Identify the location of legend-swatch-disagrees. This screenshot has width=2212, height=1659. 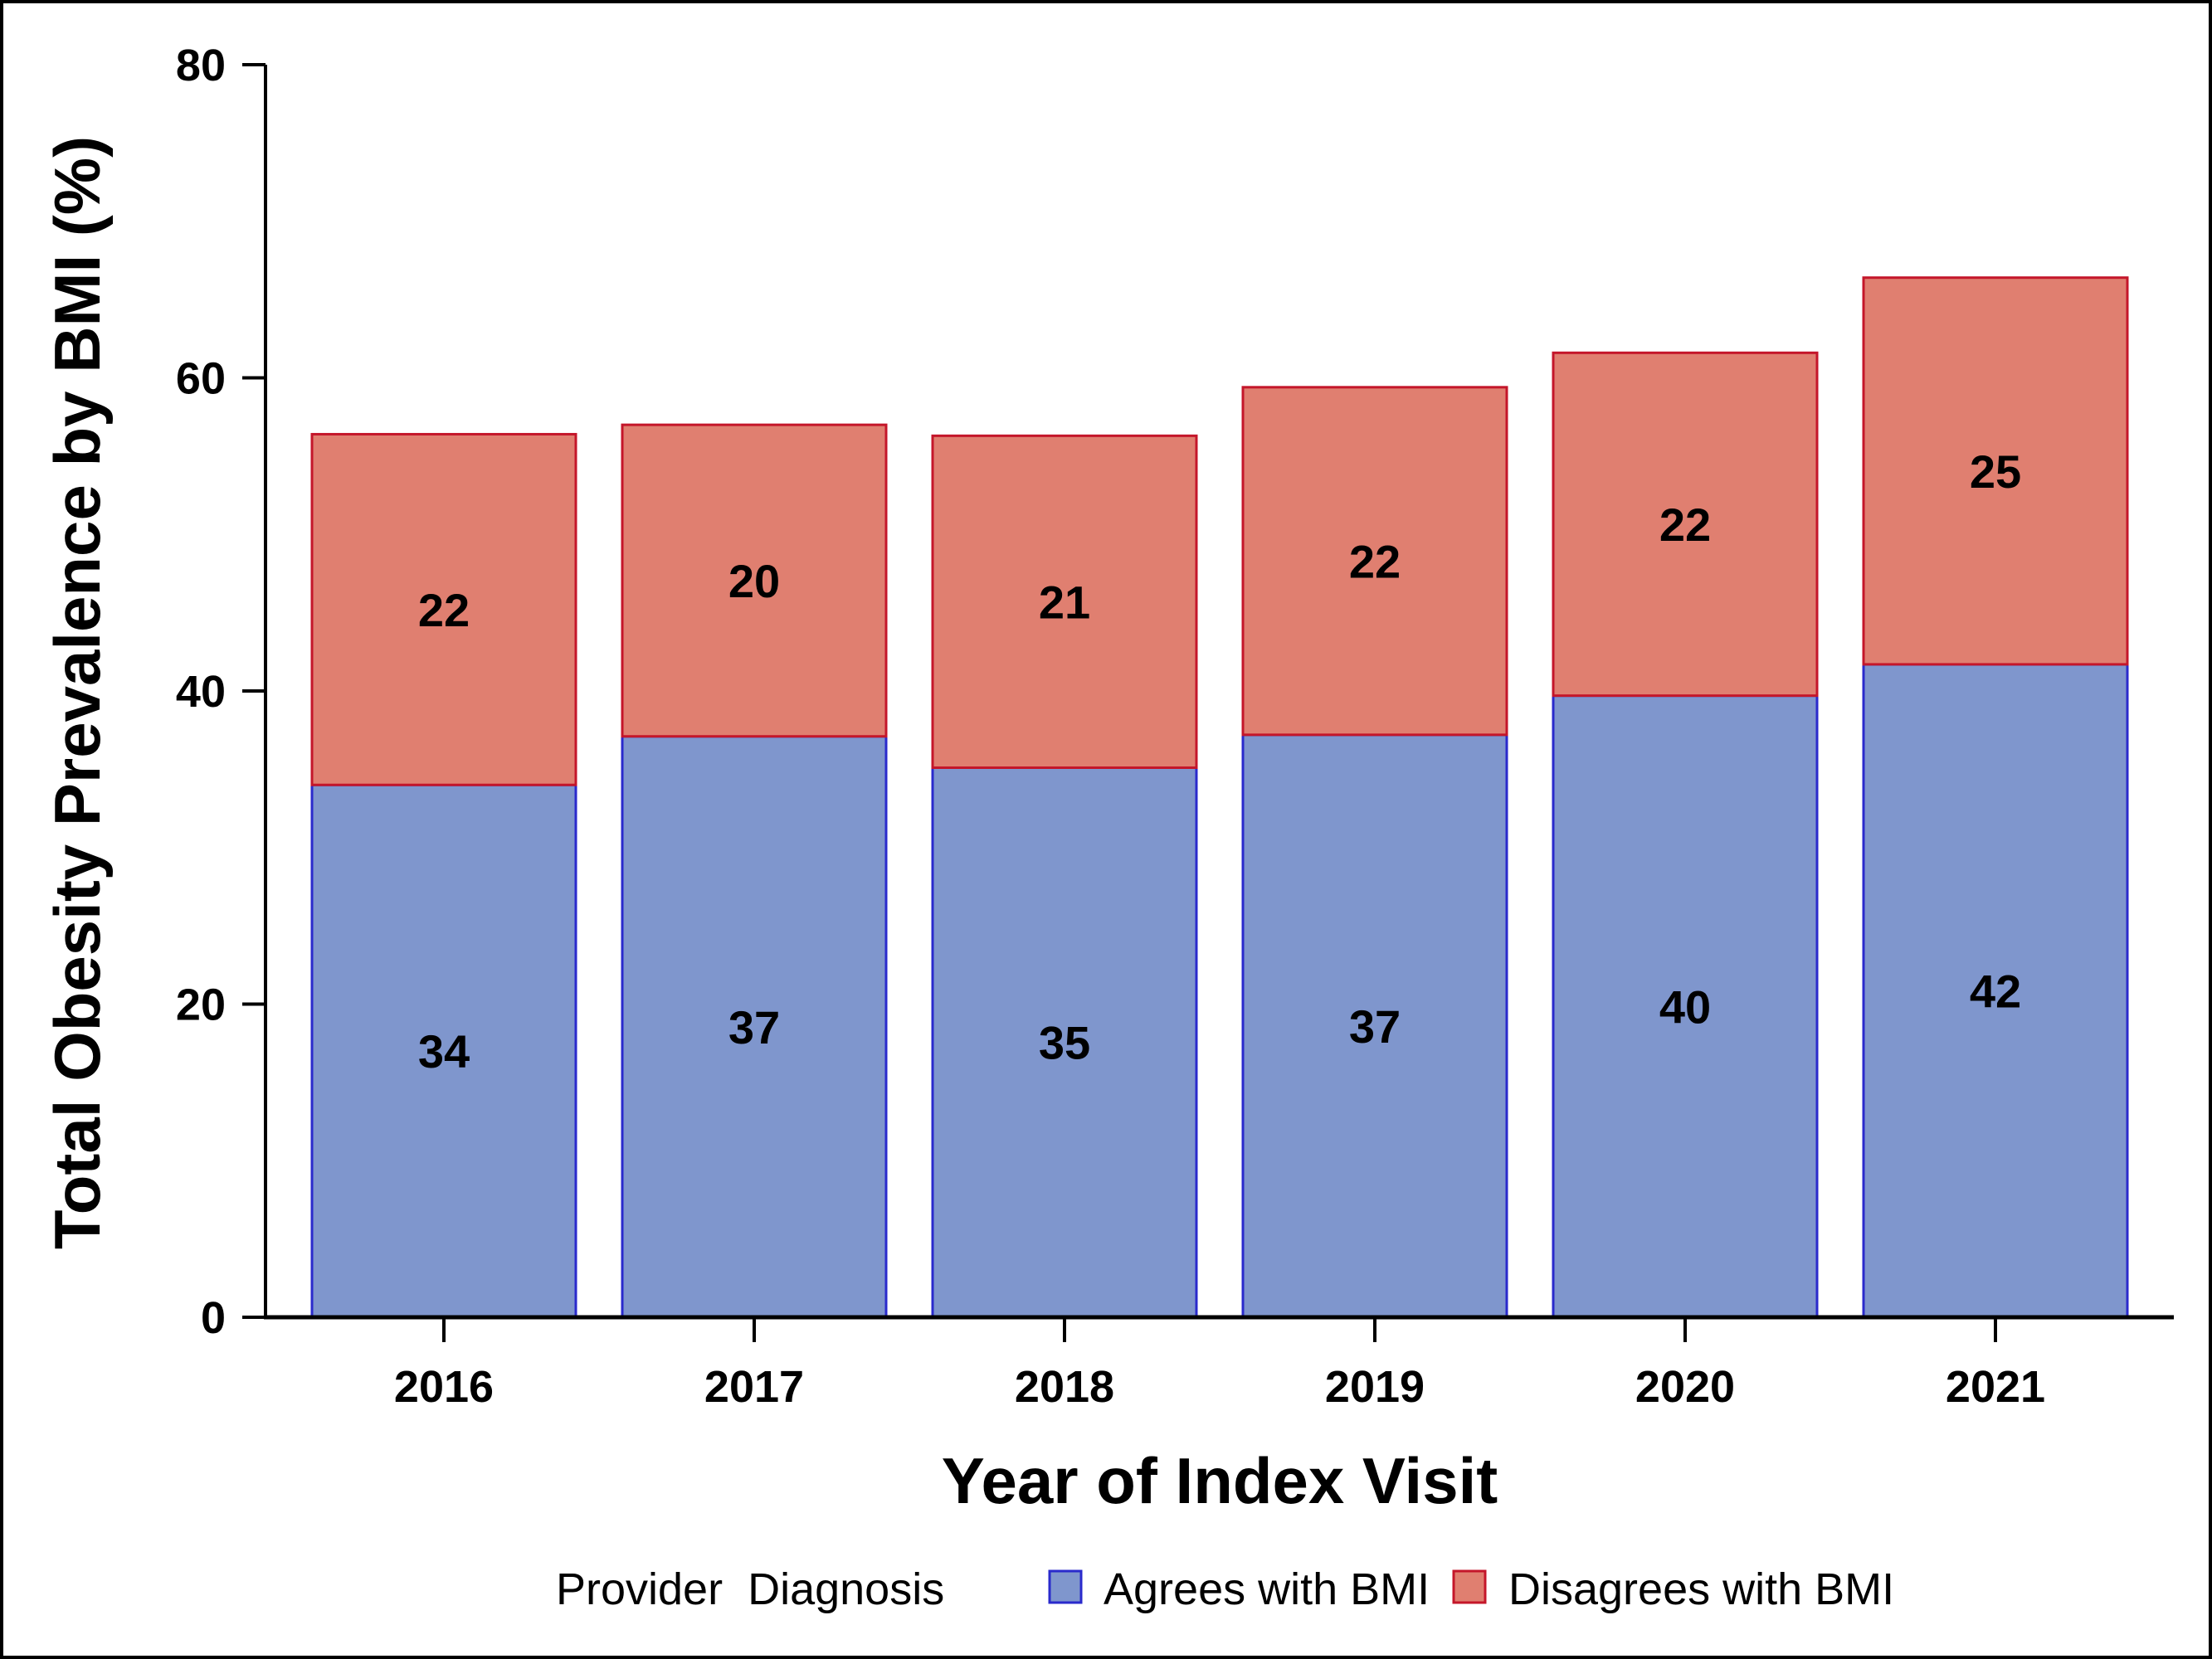
(1469, 1586).